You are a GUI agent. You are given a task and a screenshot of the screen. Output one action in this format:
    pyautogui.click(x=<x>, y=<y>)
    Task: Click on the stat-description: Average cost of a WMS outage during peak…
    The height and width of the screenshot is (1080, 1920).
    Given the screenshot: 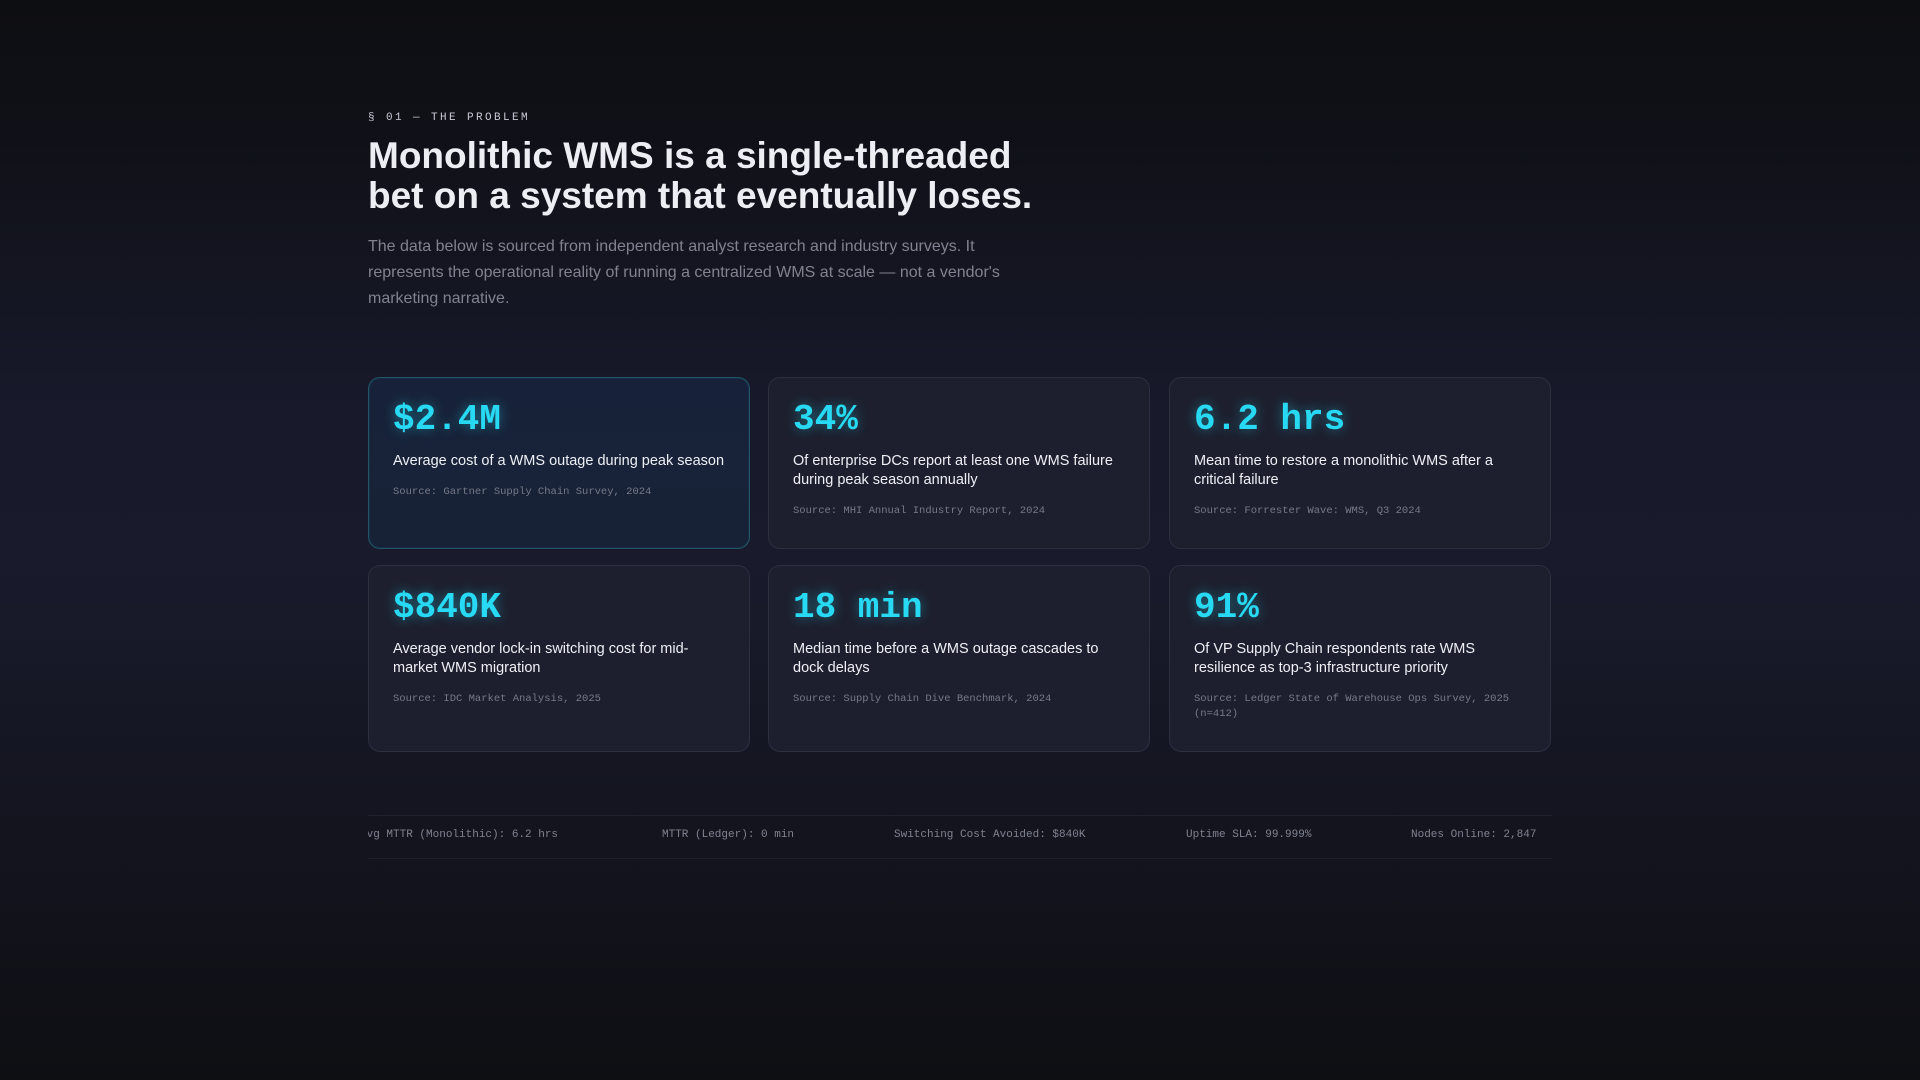 What is the action you would take?
    pyautogui.click(x=559, y=461)
    